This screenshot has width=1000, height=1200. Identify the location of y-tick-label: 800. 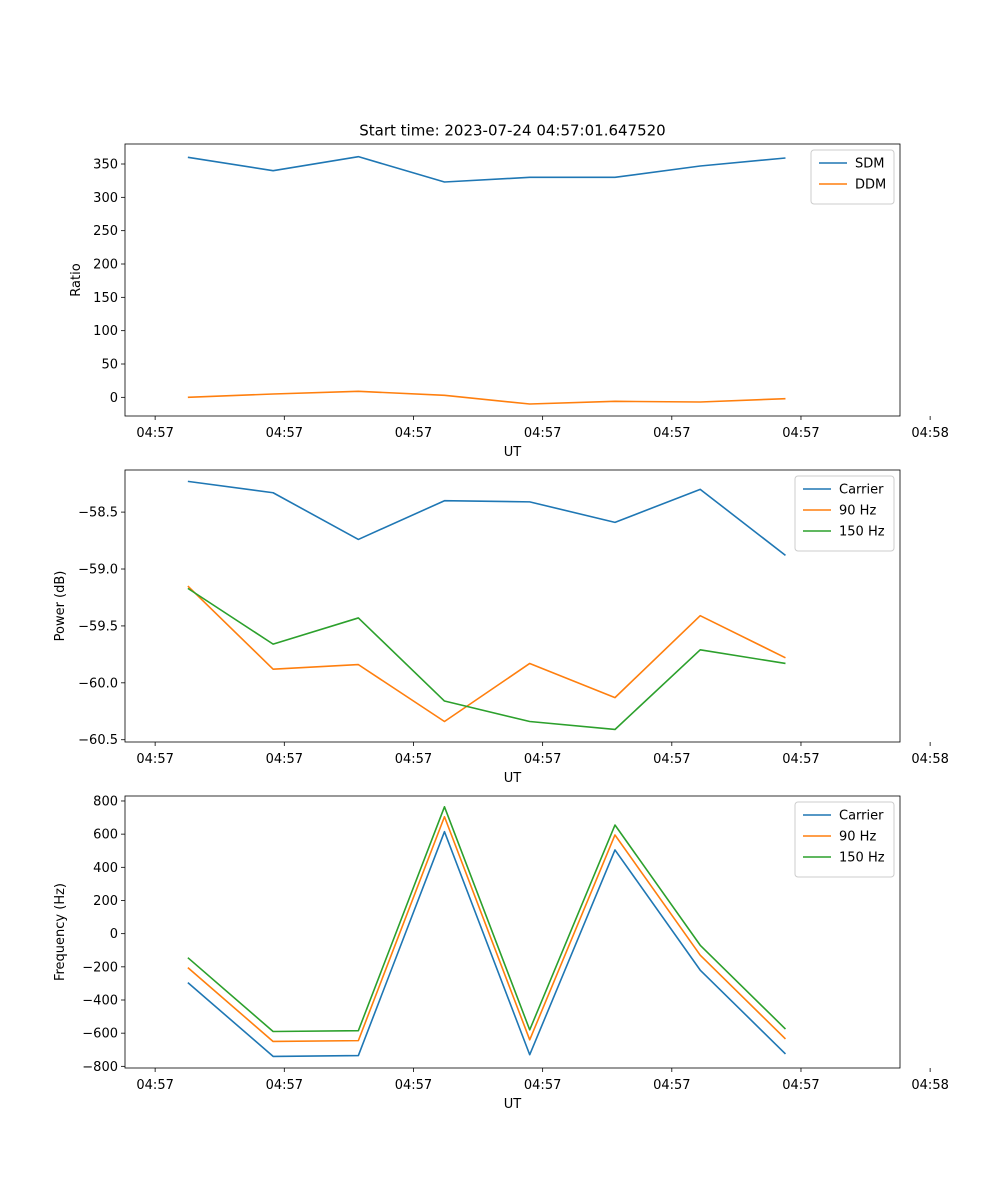
(105, 801).